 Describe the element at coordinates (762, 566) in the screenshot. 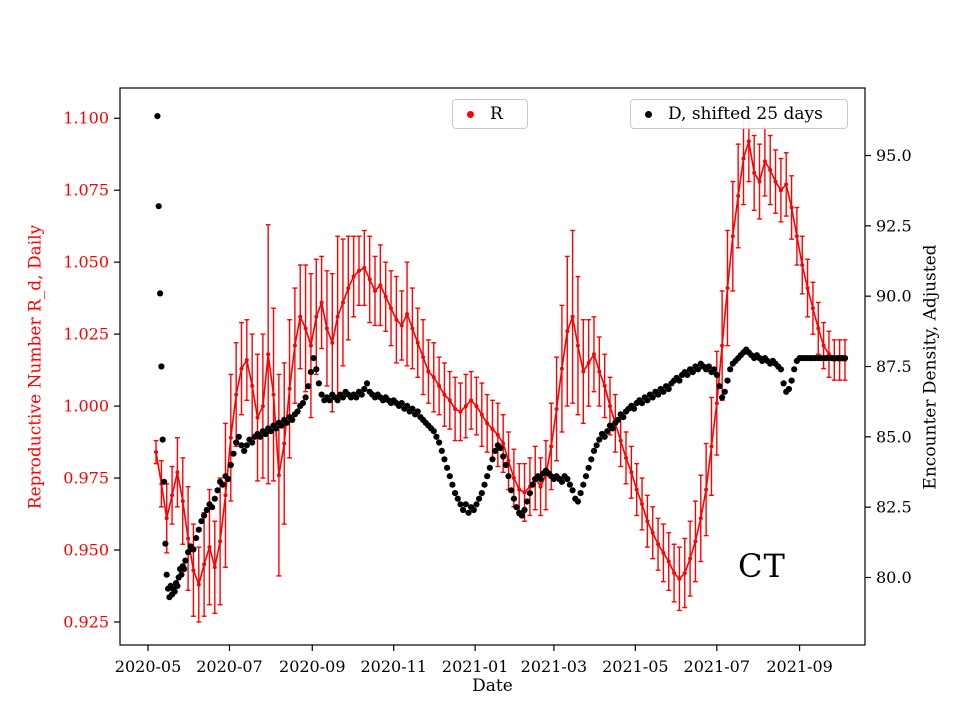

I see `state-annotation: CT` at that location.